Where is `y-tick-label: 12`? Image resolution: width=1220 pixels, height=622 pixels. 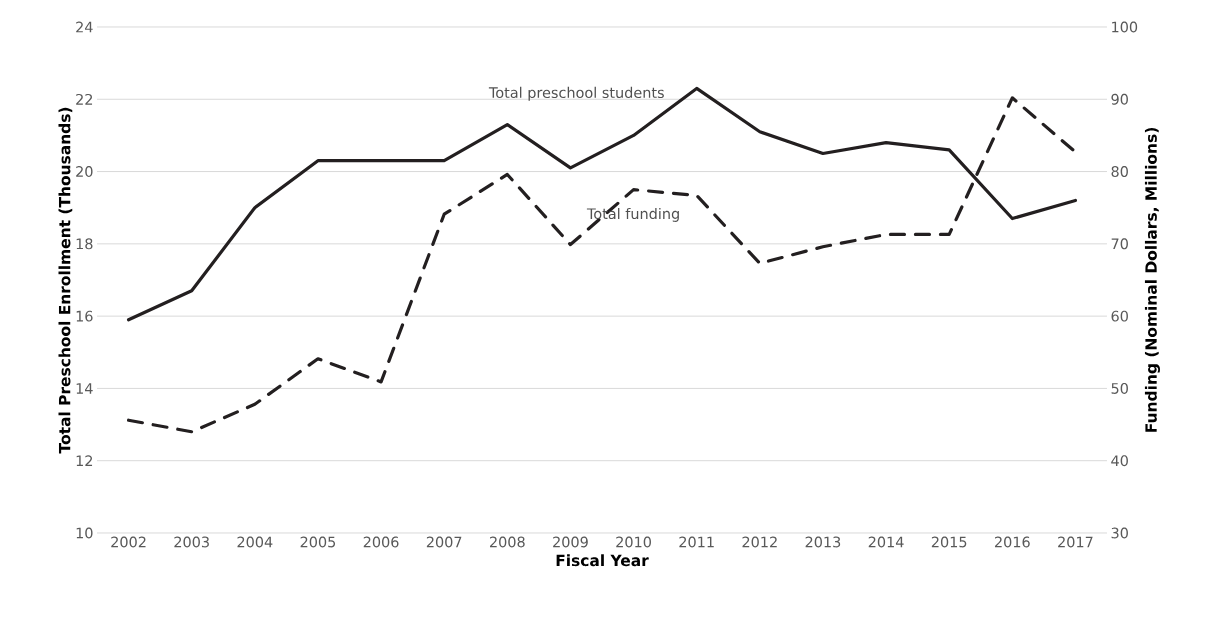
y-tick-label: 12 is located at coordinates (84, 461).